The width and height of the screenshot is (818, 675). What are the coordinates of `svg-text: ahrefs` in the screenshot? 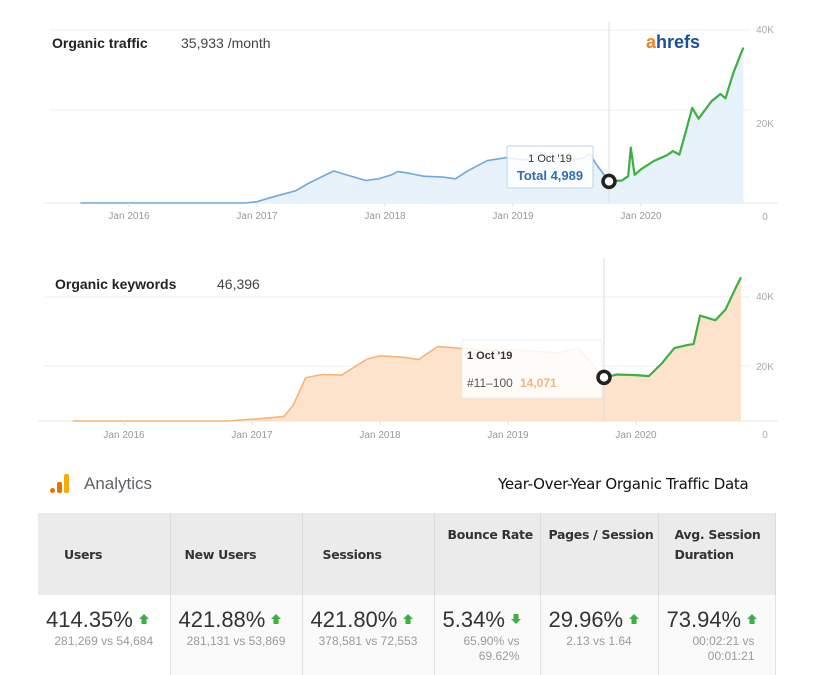 It's located at (673, 42).